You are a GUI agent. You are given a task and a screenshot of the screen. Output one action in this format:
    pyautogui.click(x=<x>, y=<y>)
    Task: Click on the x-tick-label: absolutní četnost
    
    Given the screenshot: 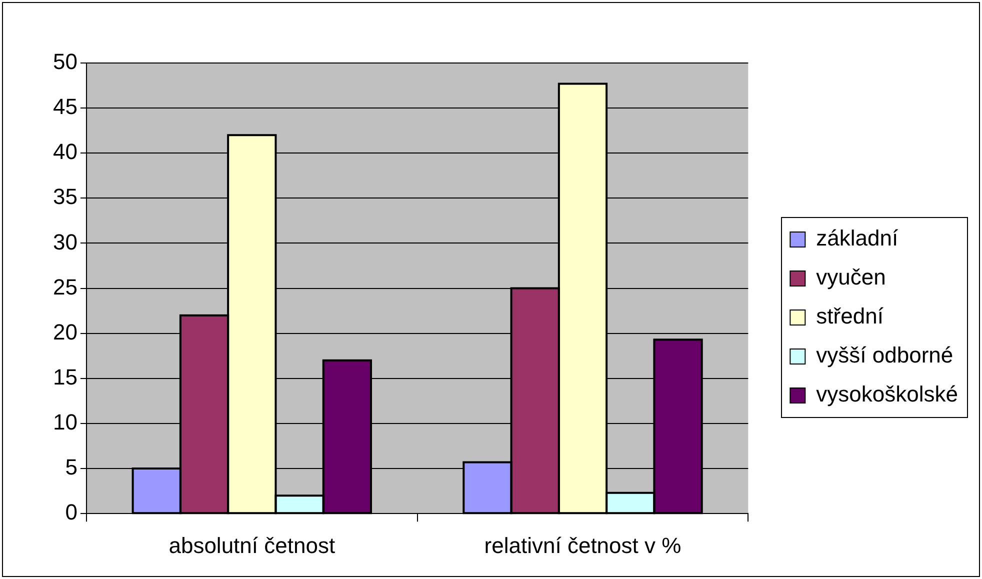 What is the action you would take?
    pyautogui.click(x=252, y=545)
    